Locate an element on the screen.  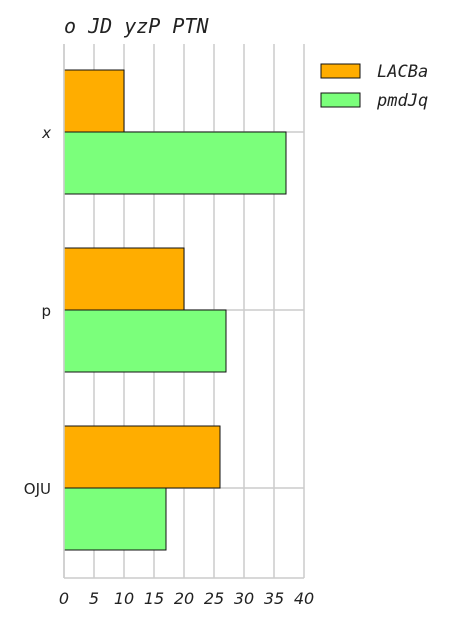
x-tick-label: 10 is located at coordinates (124, 598).